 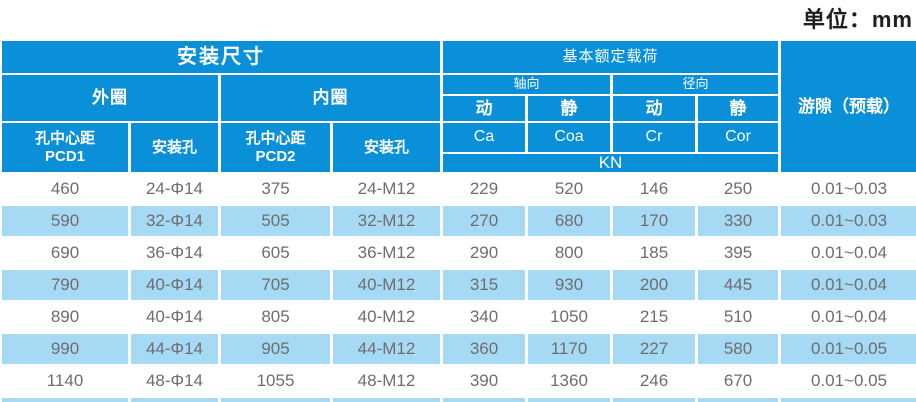 What do you see at coordinates (654, 253) in the screenshot?
I see `table-cell: 185` at bounding box center [654, 253].